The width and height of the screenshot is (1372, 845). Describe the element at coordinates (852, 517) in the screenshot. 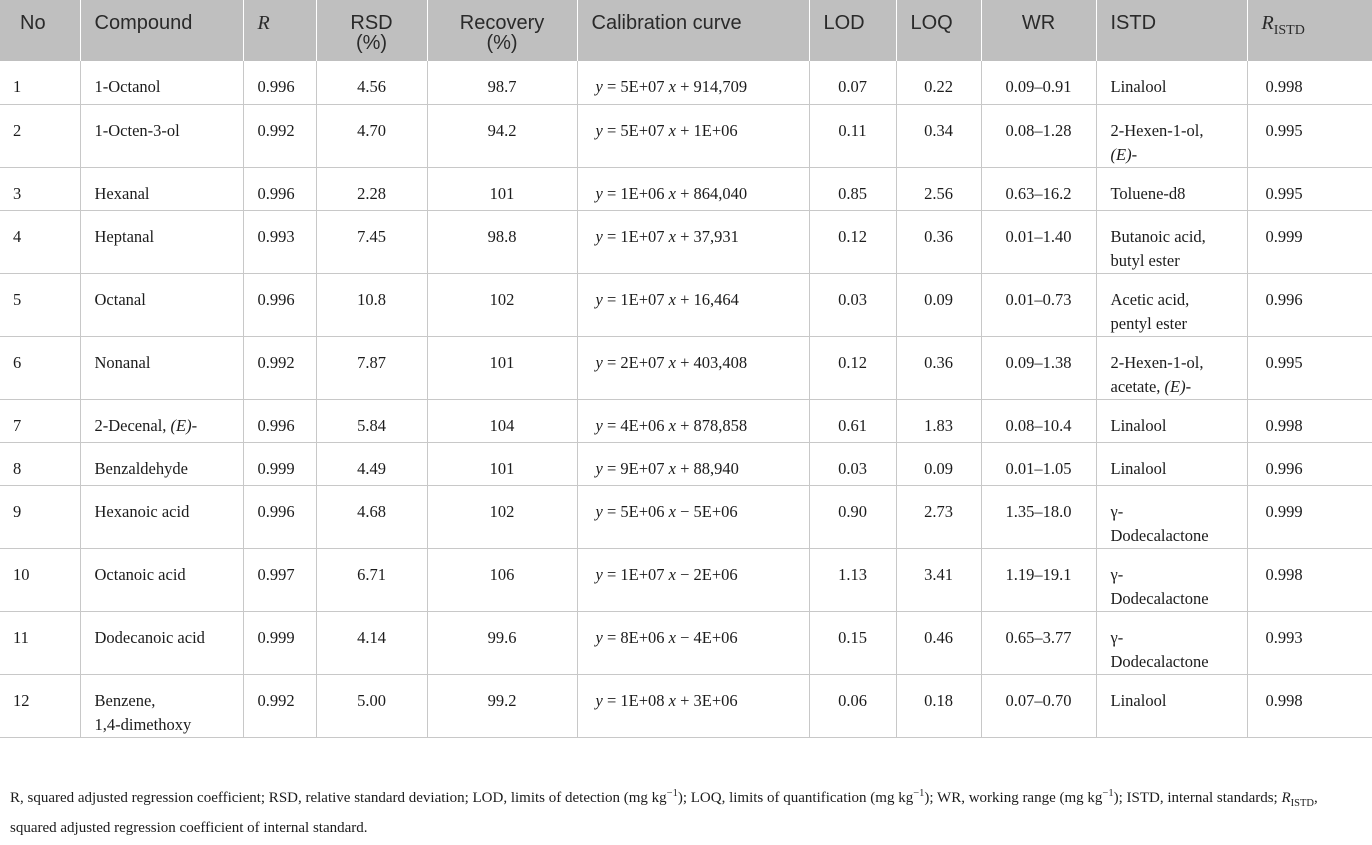

I see `cell-lod: 0.90` at that location.